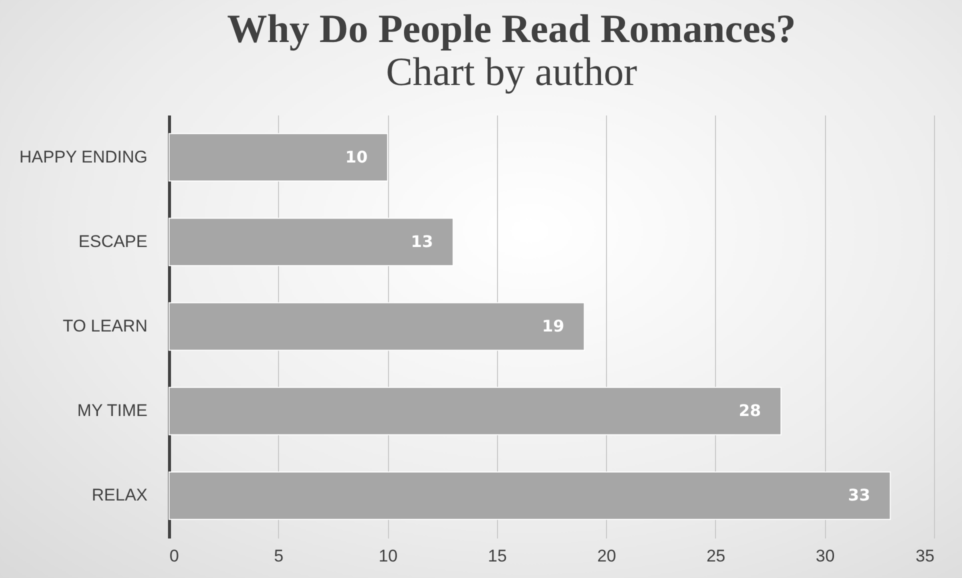 The image size is (962, 578). What do you see at coordinates (112, 410) in the screenshot?
I see `y-tick-label: MY TIME` at bounding box center [112, 410].